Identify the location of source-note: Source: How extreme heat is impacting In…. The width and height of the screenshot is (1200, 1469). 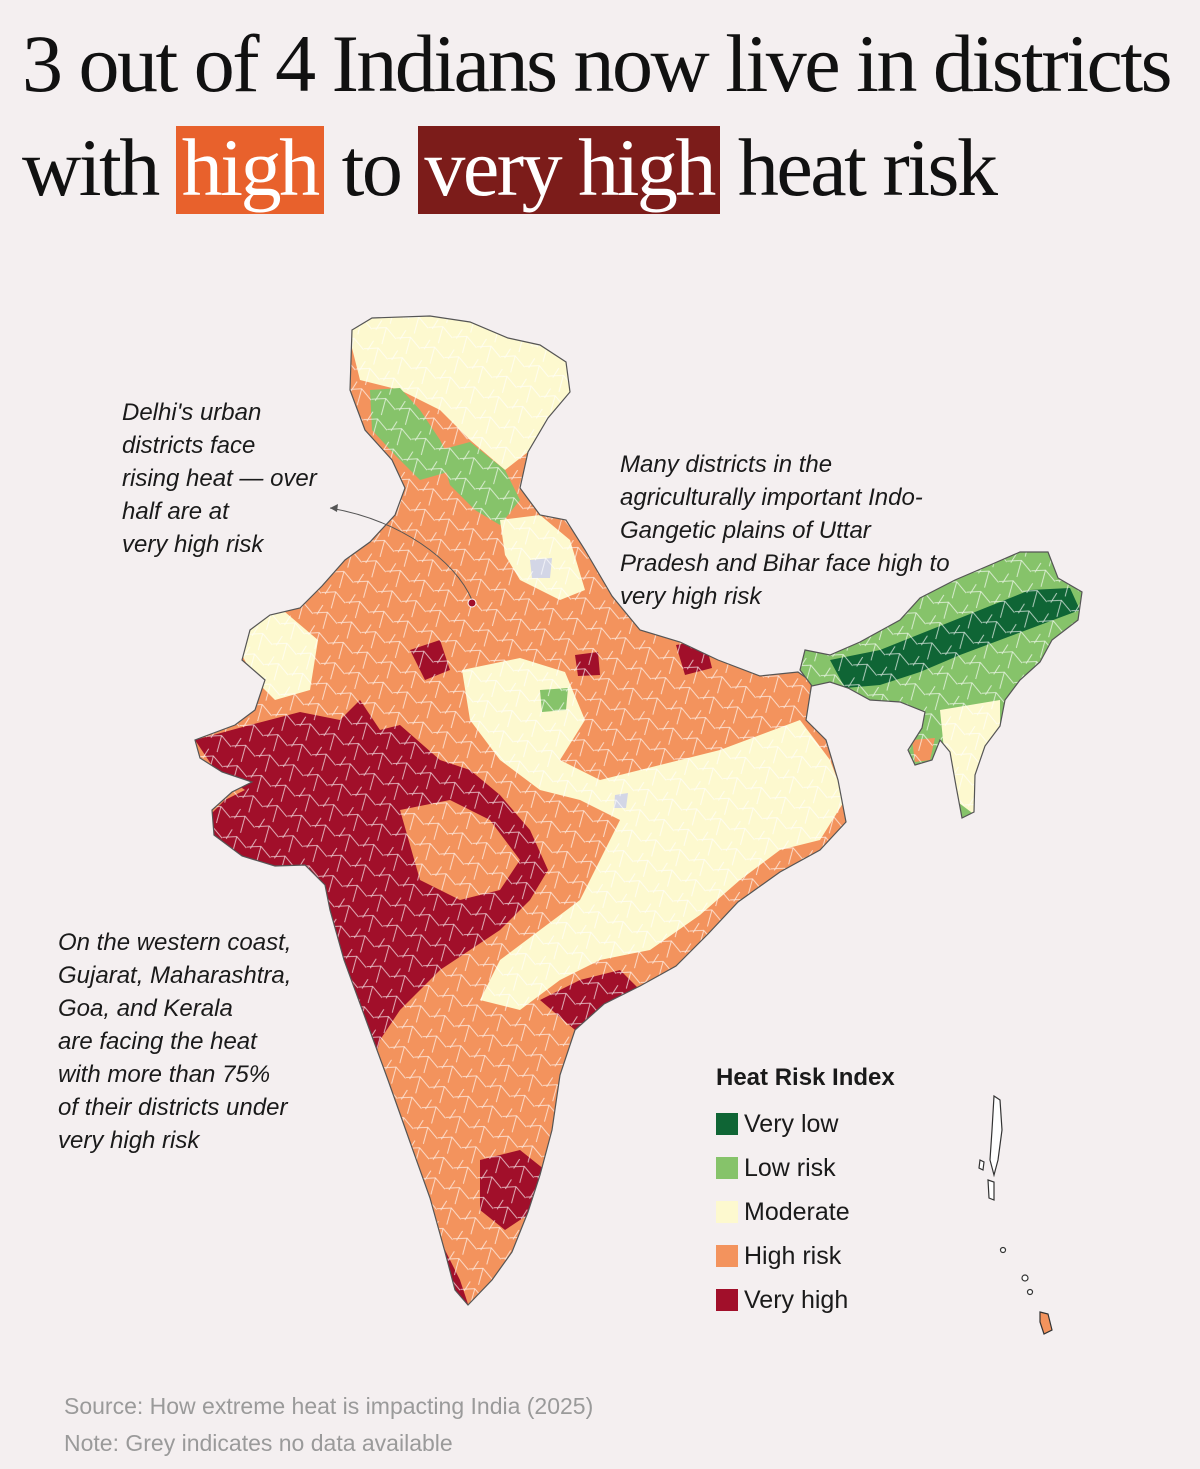
(329, 1406).